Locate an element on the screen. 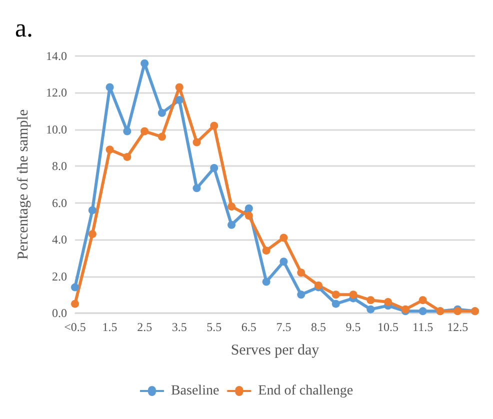  x-tick-label: 8.5 is located at coordinates (318, 327).